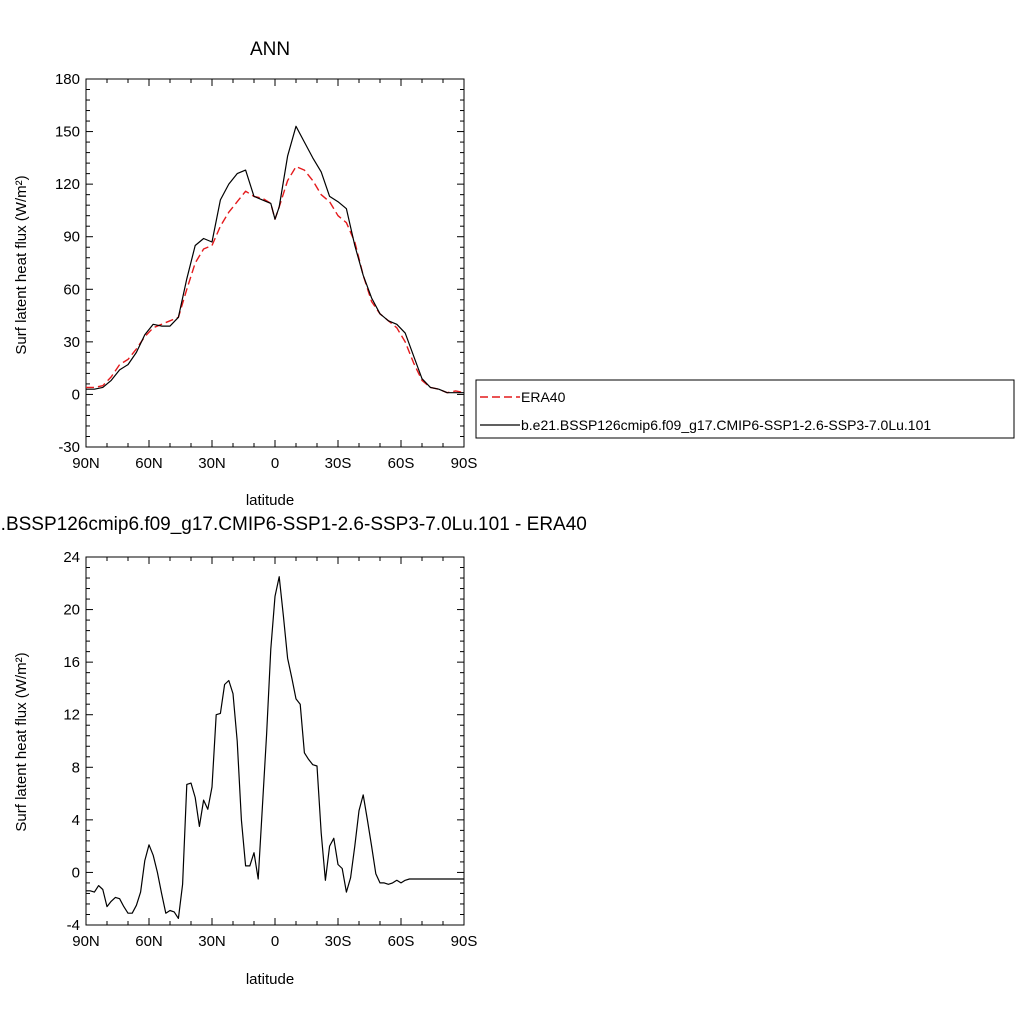  What do you see at coordinates (71, 342) in the screenshot?
I see `y-tick-label: 30` at bounding box center [71, 342].